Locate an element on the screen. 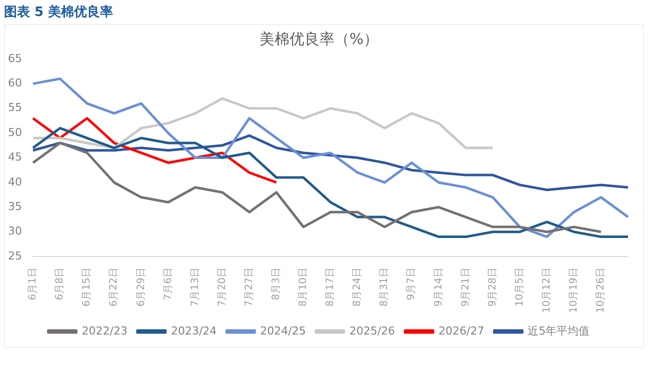 Image resolution: width=648 pixels, height=372 pixels. x-tick-label: 6月22日 is located at coordinates (114, 287).